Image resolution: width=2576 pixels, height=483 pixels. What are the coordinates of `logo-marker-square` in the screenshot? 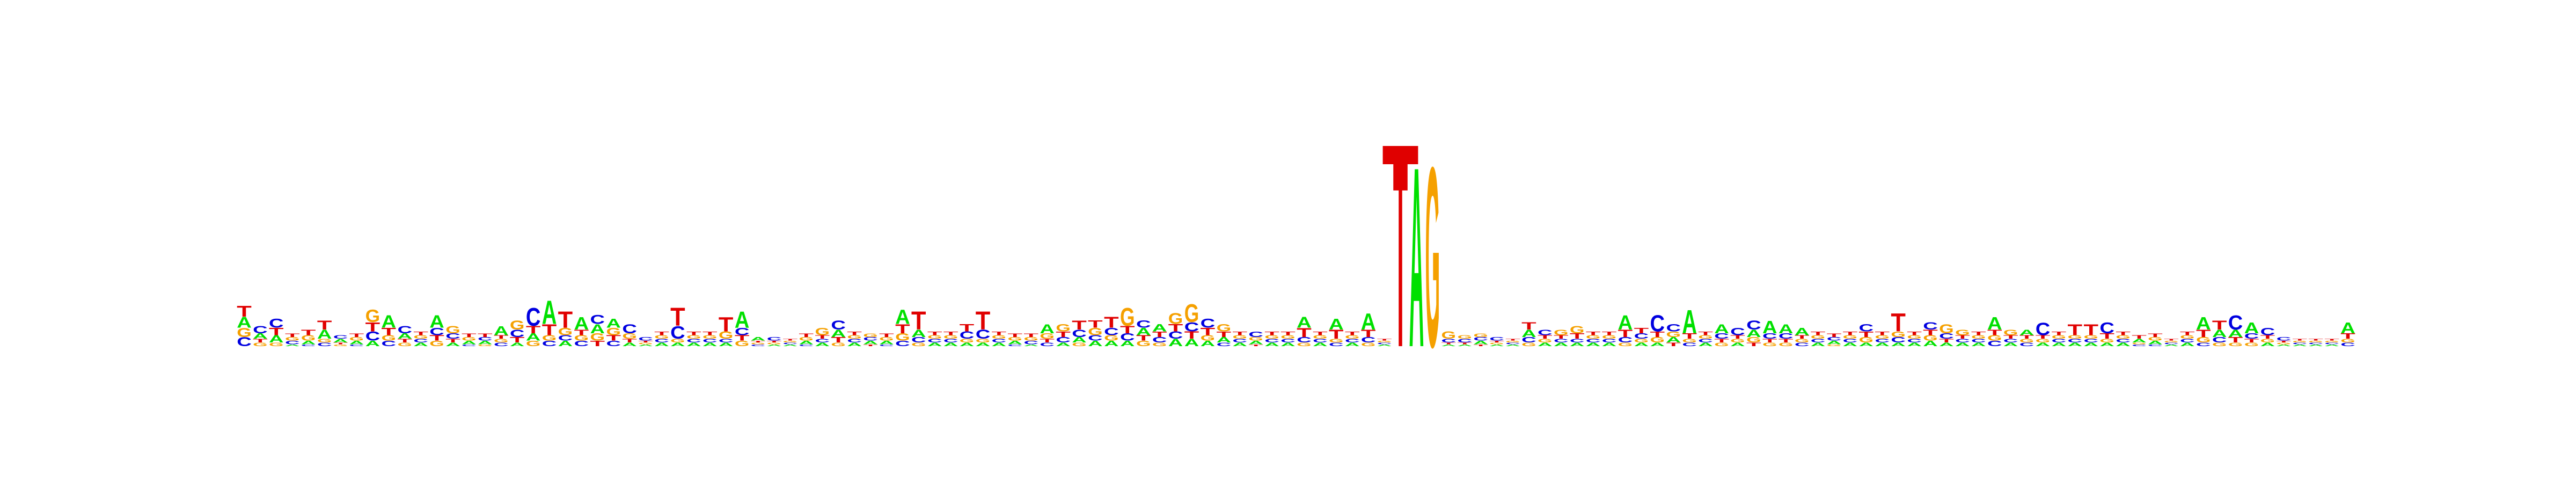 It's located at (1400, 155).